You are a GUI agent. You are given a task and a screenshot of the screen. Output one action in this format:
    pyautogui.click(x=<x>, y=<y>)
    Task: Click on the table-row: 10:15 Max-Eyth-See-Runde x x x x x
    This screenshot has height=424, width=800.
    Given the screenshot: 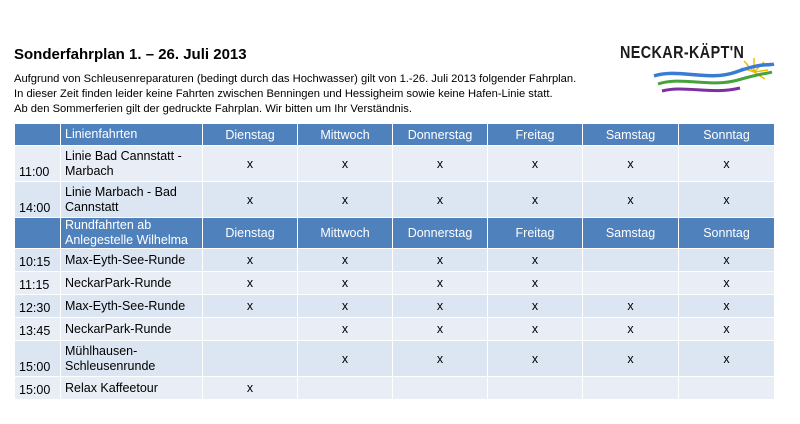 What is the action you would take?
    pyautogui.click(x=394, y=260)
    